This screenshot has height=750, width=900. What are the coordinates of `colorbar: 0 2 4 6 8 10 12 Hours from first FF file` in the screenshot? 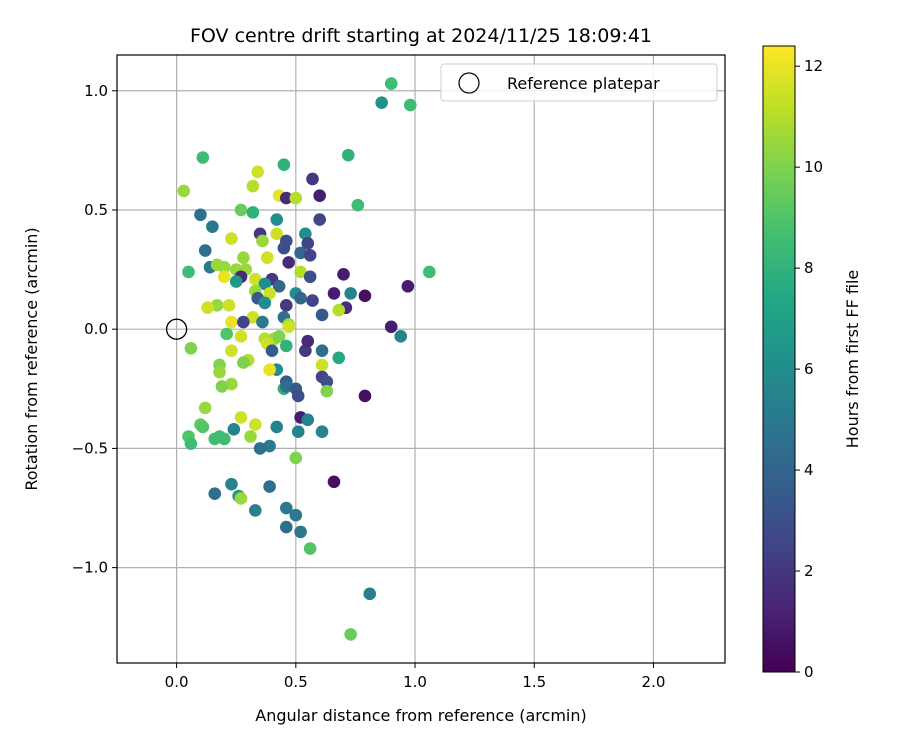 It's located at (812, 363).